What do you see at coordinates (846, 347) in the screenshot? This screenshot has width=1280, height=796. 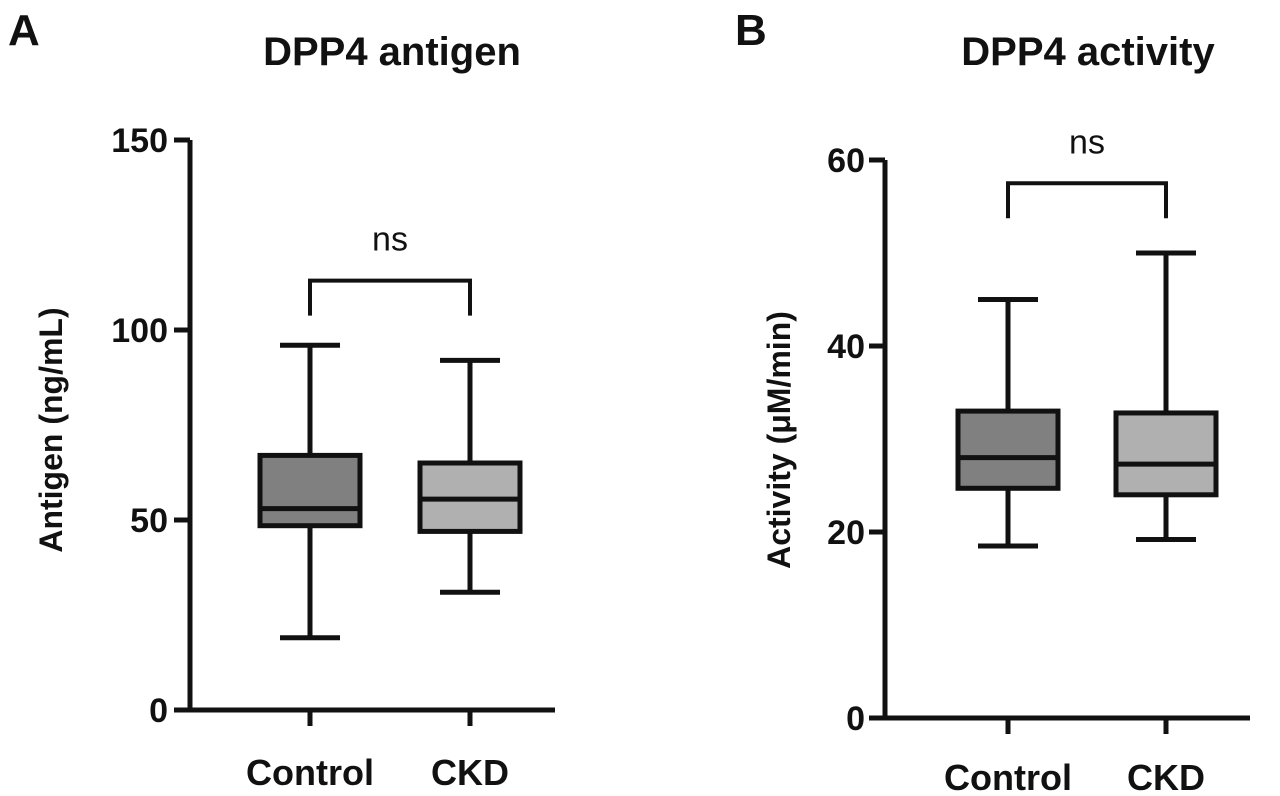 I see `y-tick-label: 40` at bounding box center [846, 347].